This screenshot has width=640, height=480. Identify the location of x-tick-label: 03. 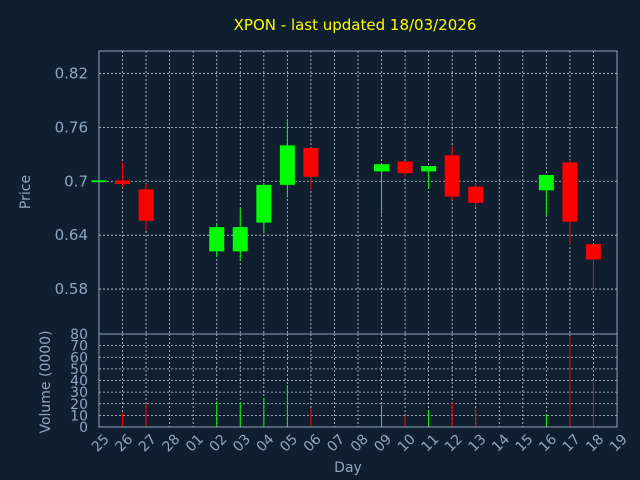
(242, 443).